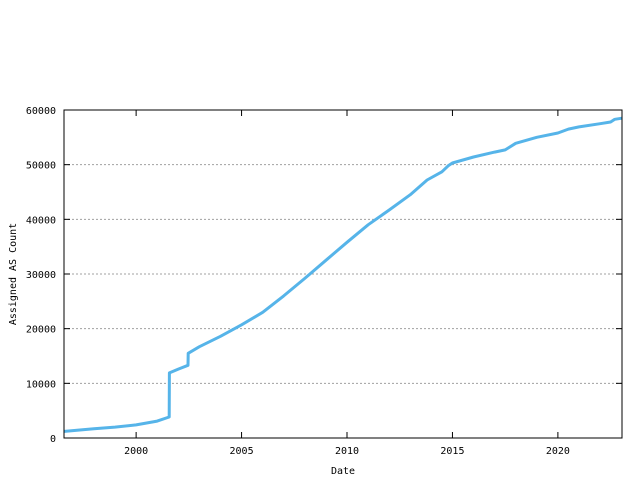 The height and width of the screenshot is (484, 640). Describe the element at coordinates (41, 166) in the screenshot. I see `y-tick-label: 50000` at that location.